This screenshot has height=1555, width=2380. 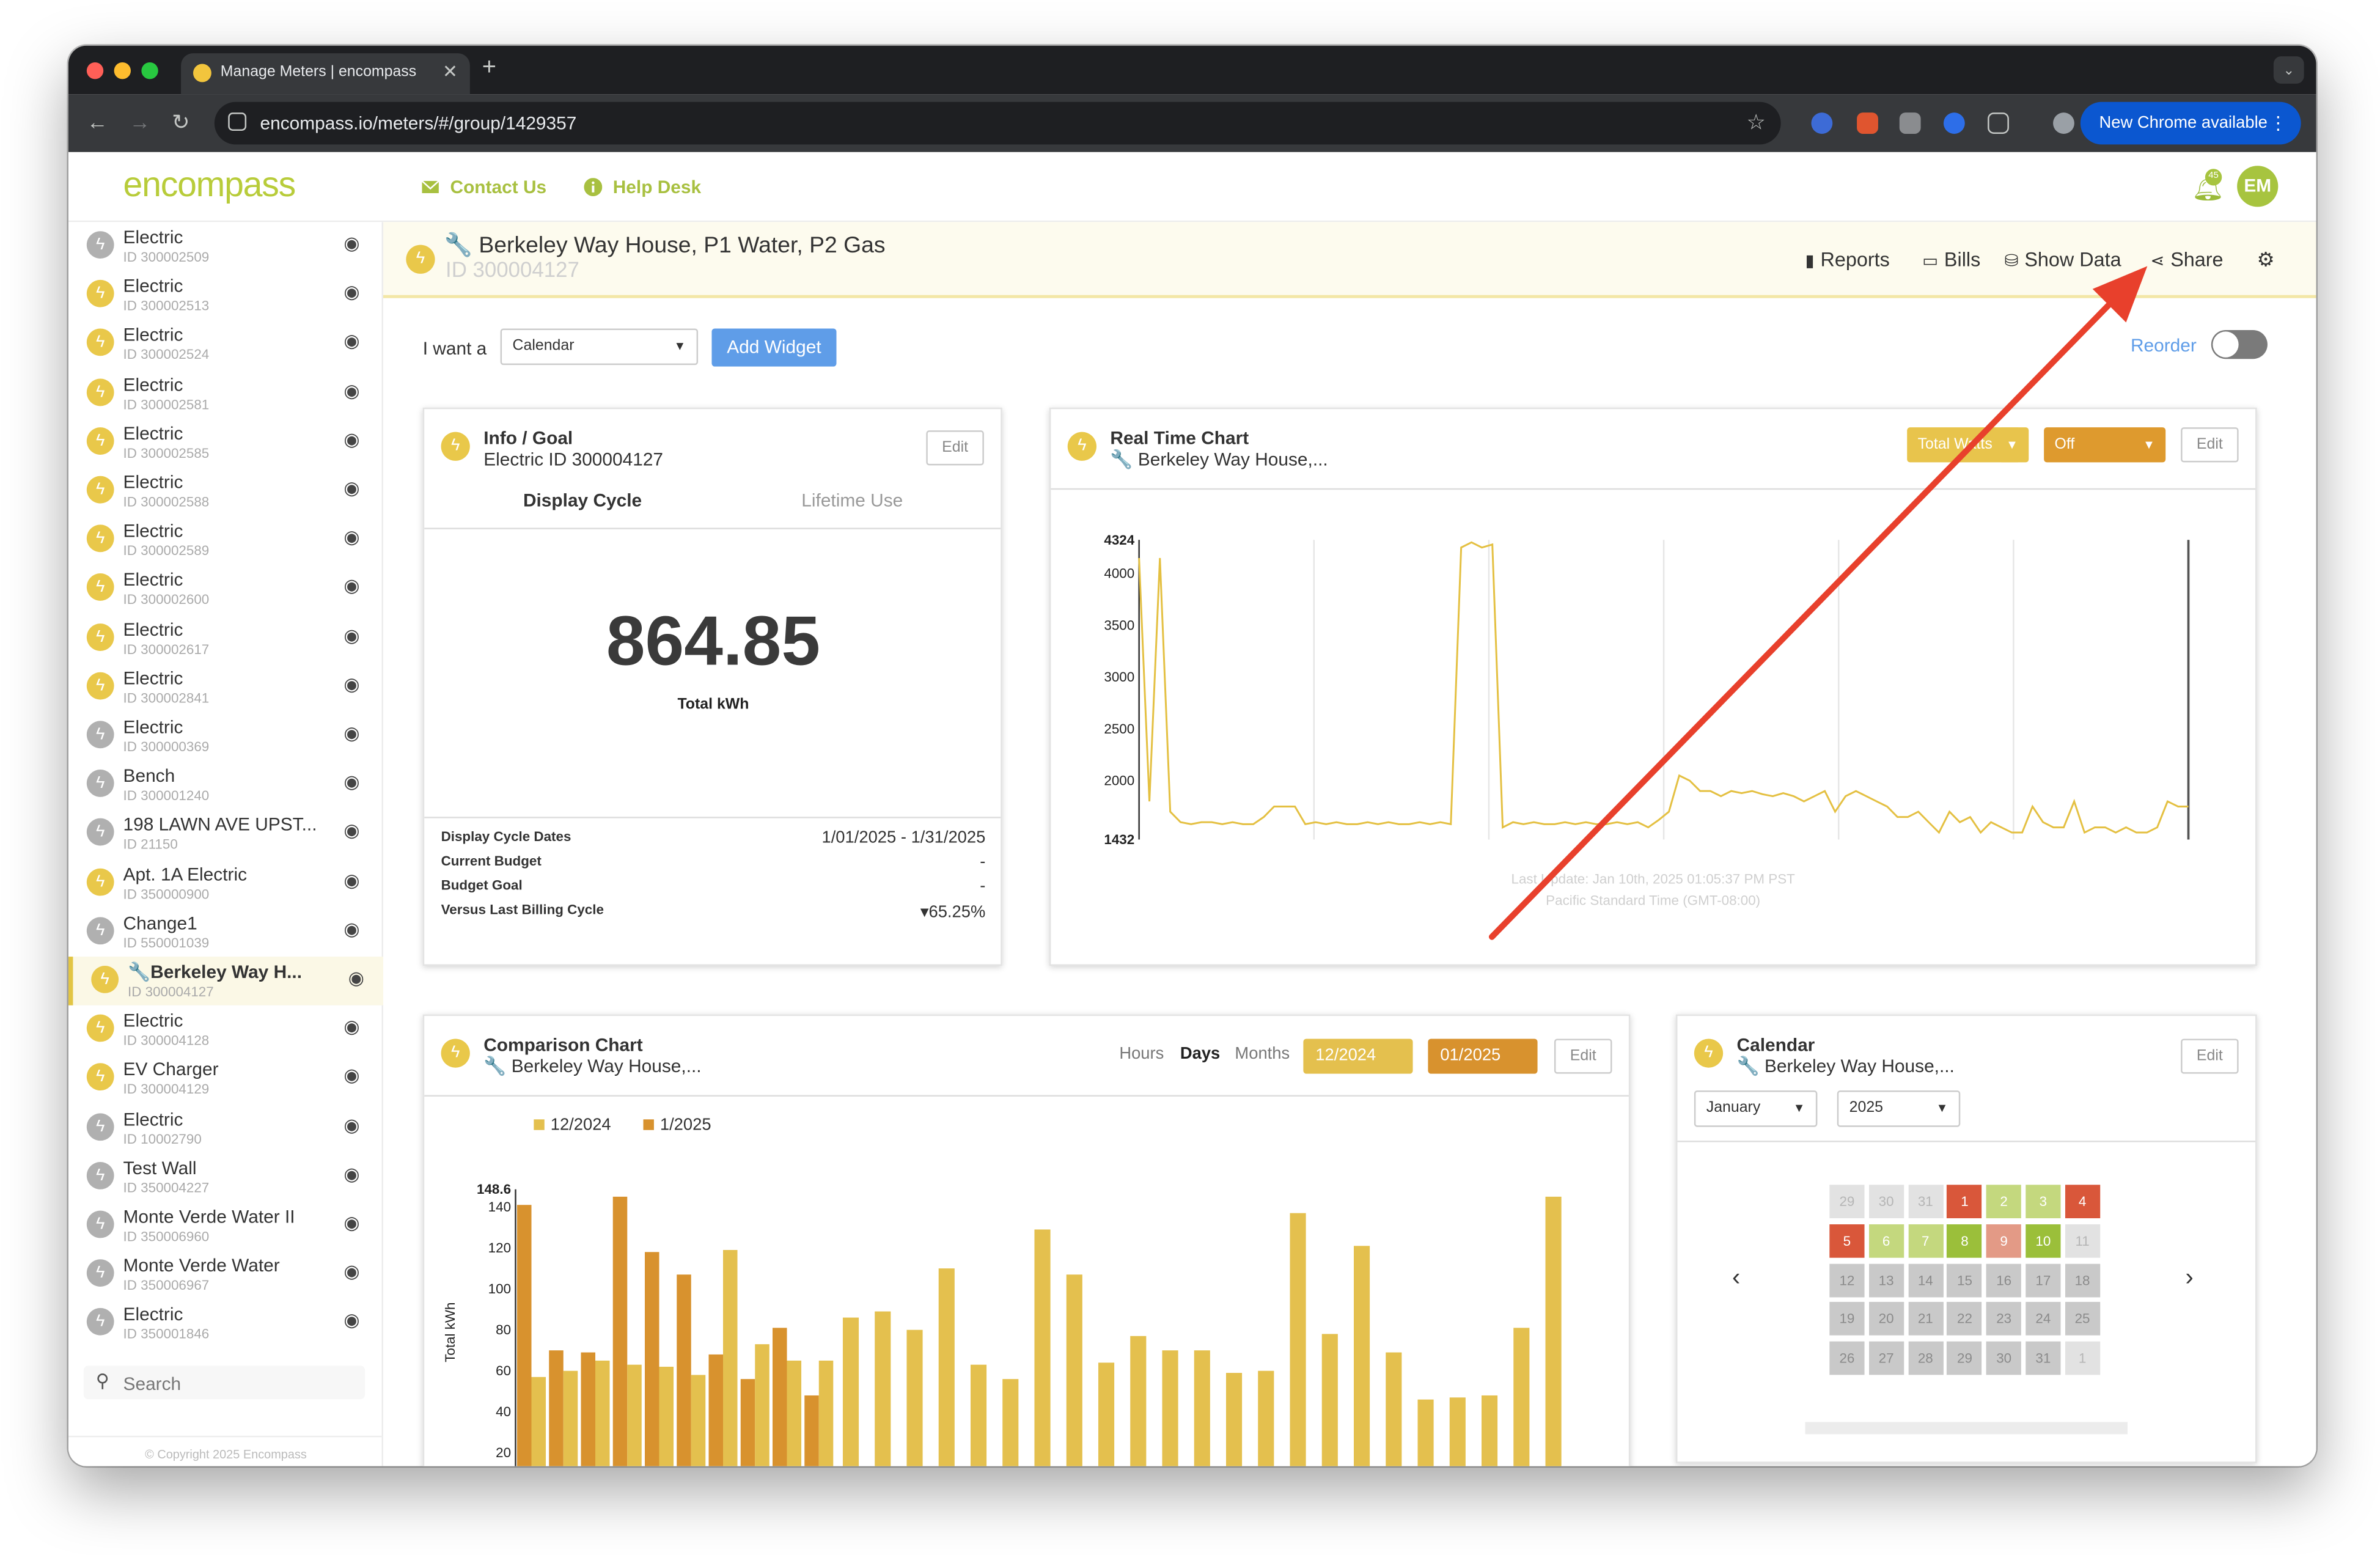 I want to click on show-data-button: ⛁ Show Data, so click(x=2062, y=259).